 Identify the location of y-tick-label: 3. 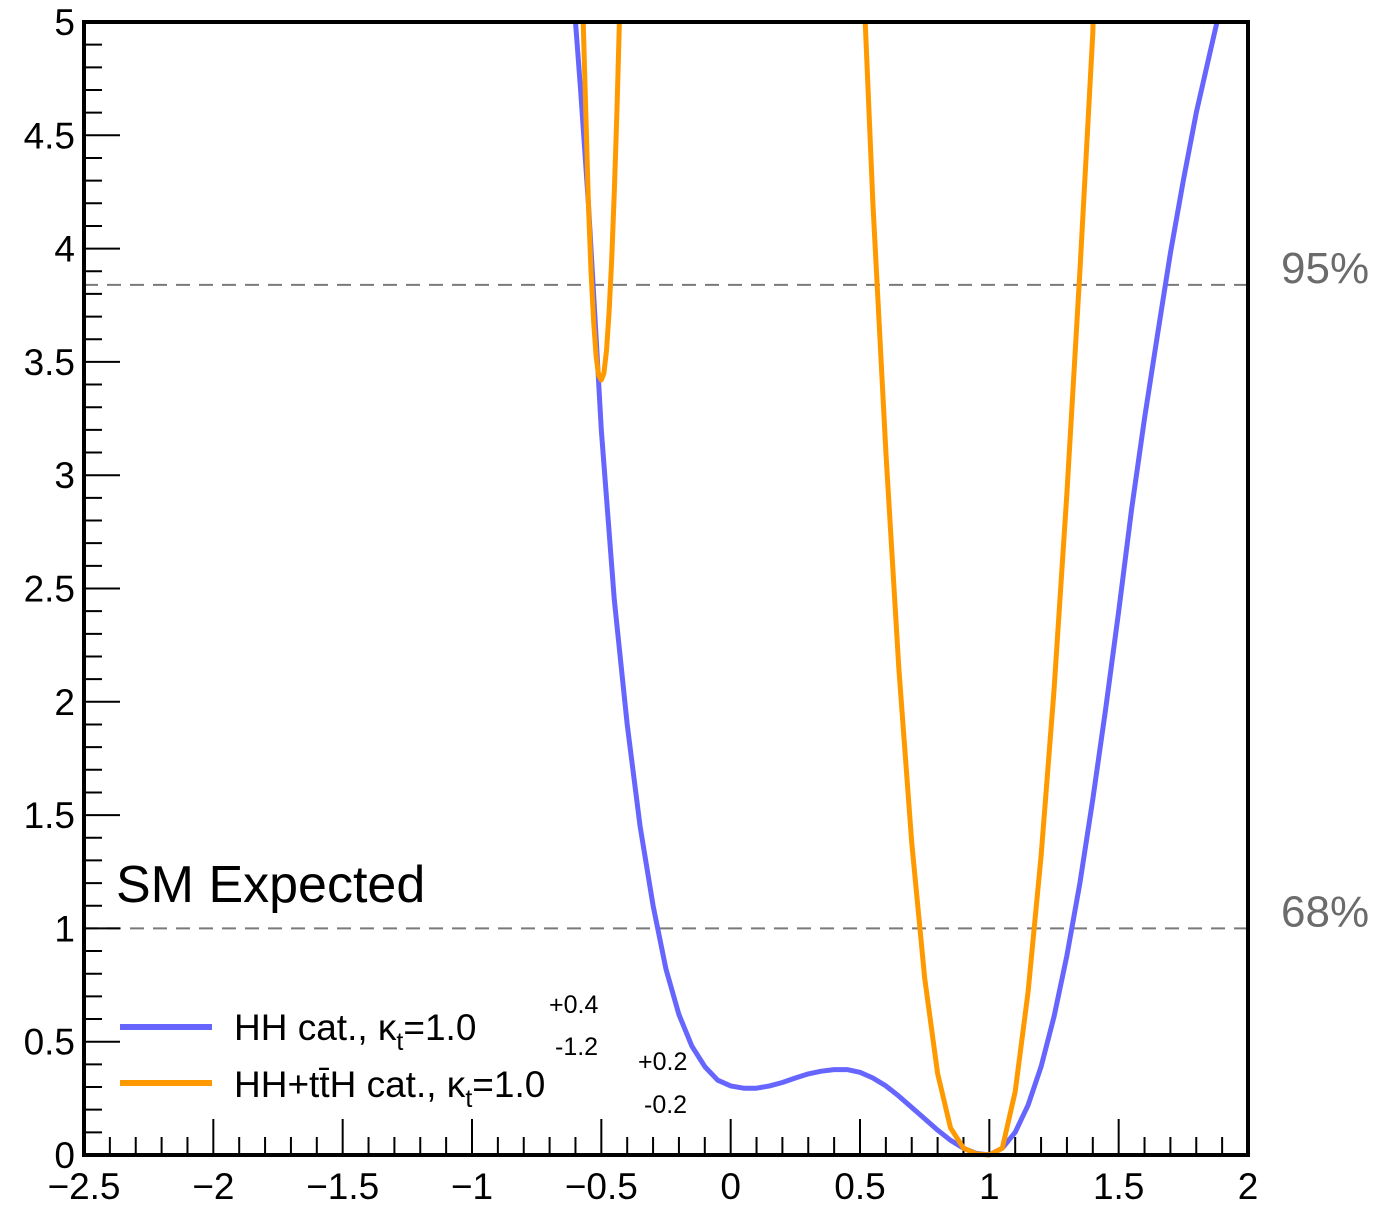
(64, 475).